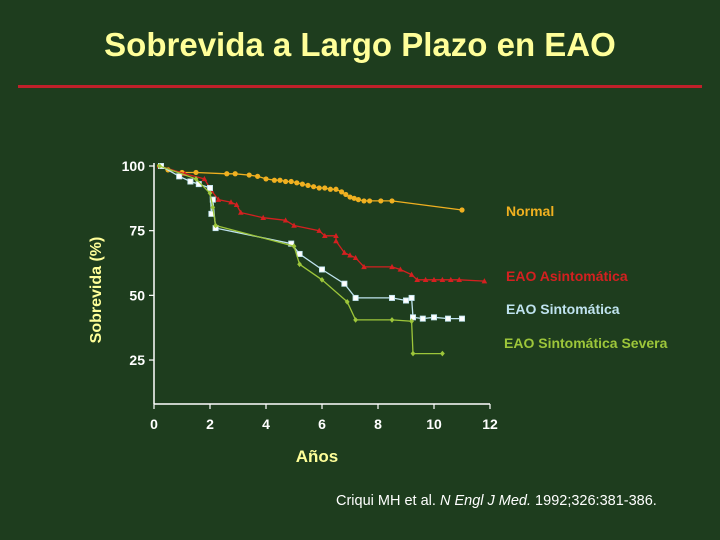  What do you see at coordinates (134, 166) in the screenshot?
I see `y-tick-label: 100` at bounding box center [134, 166].